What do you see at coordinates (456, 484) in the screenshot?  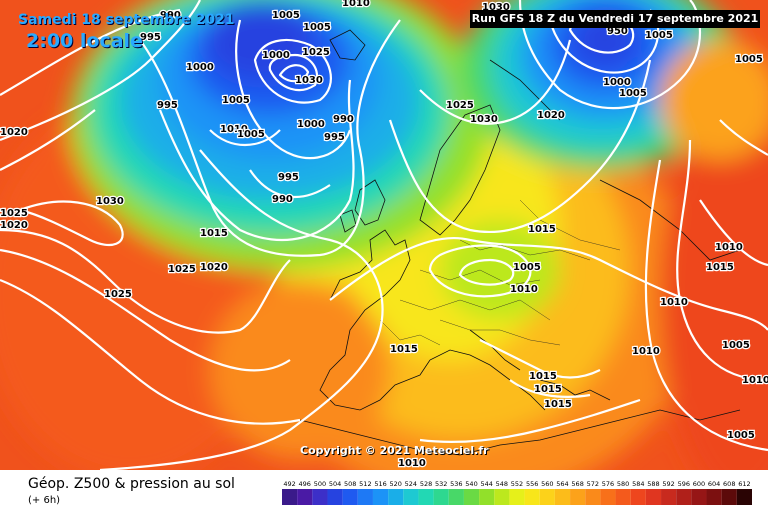 I see `legend-tick-label: 536` at bounding box center [456, 484].